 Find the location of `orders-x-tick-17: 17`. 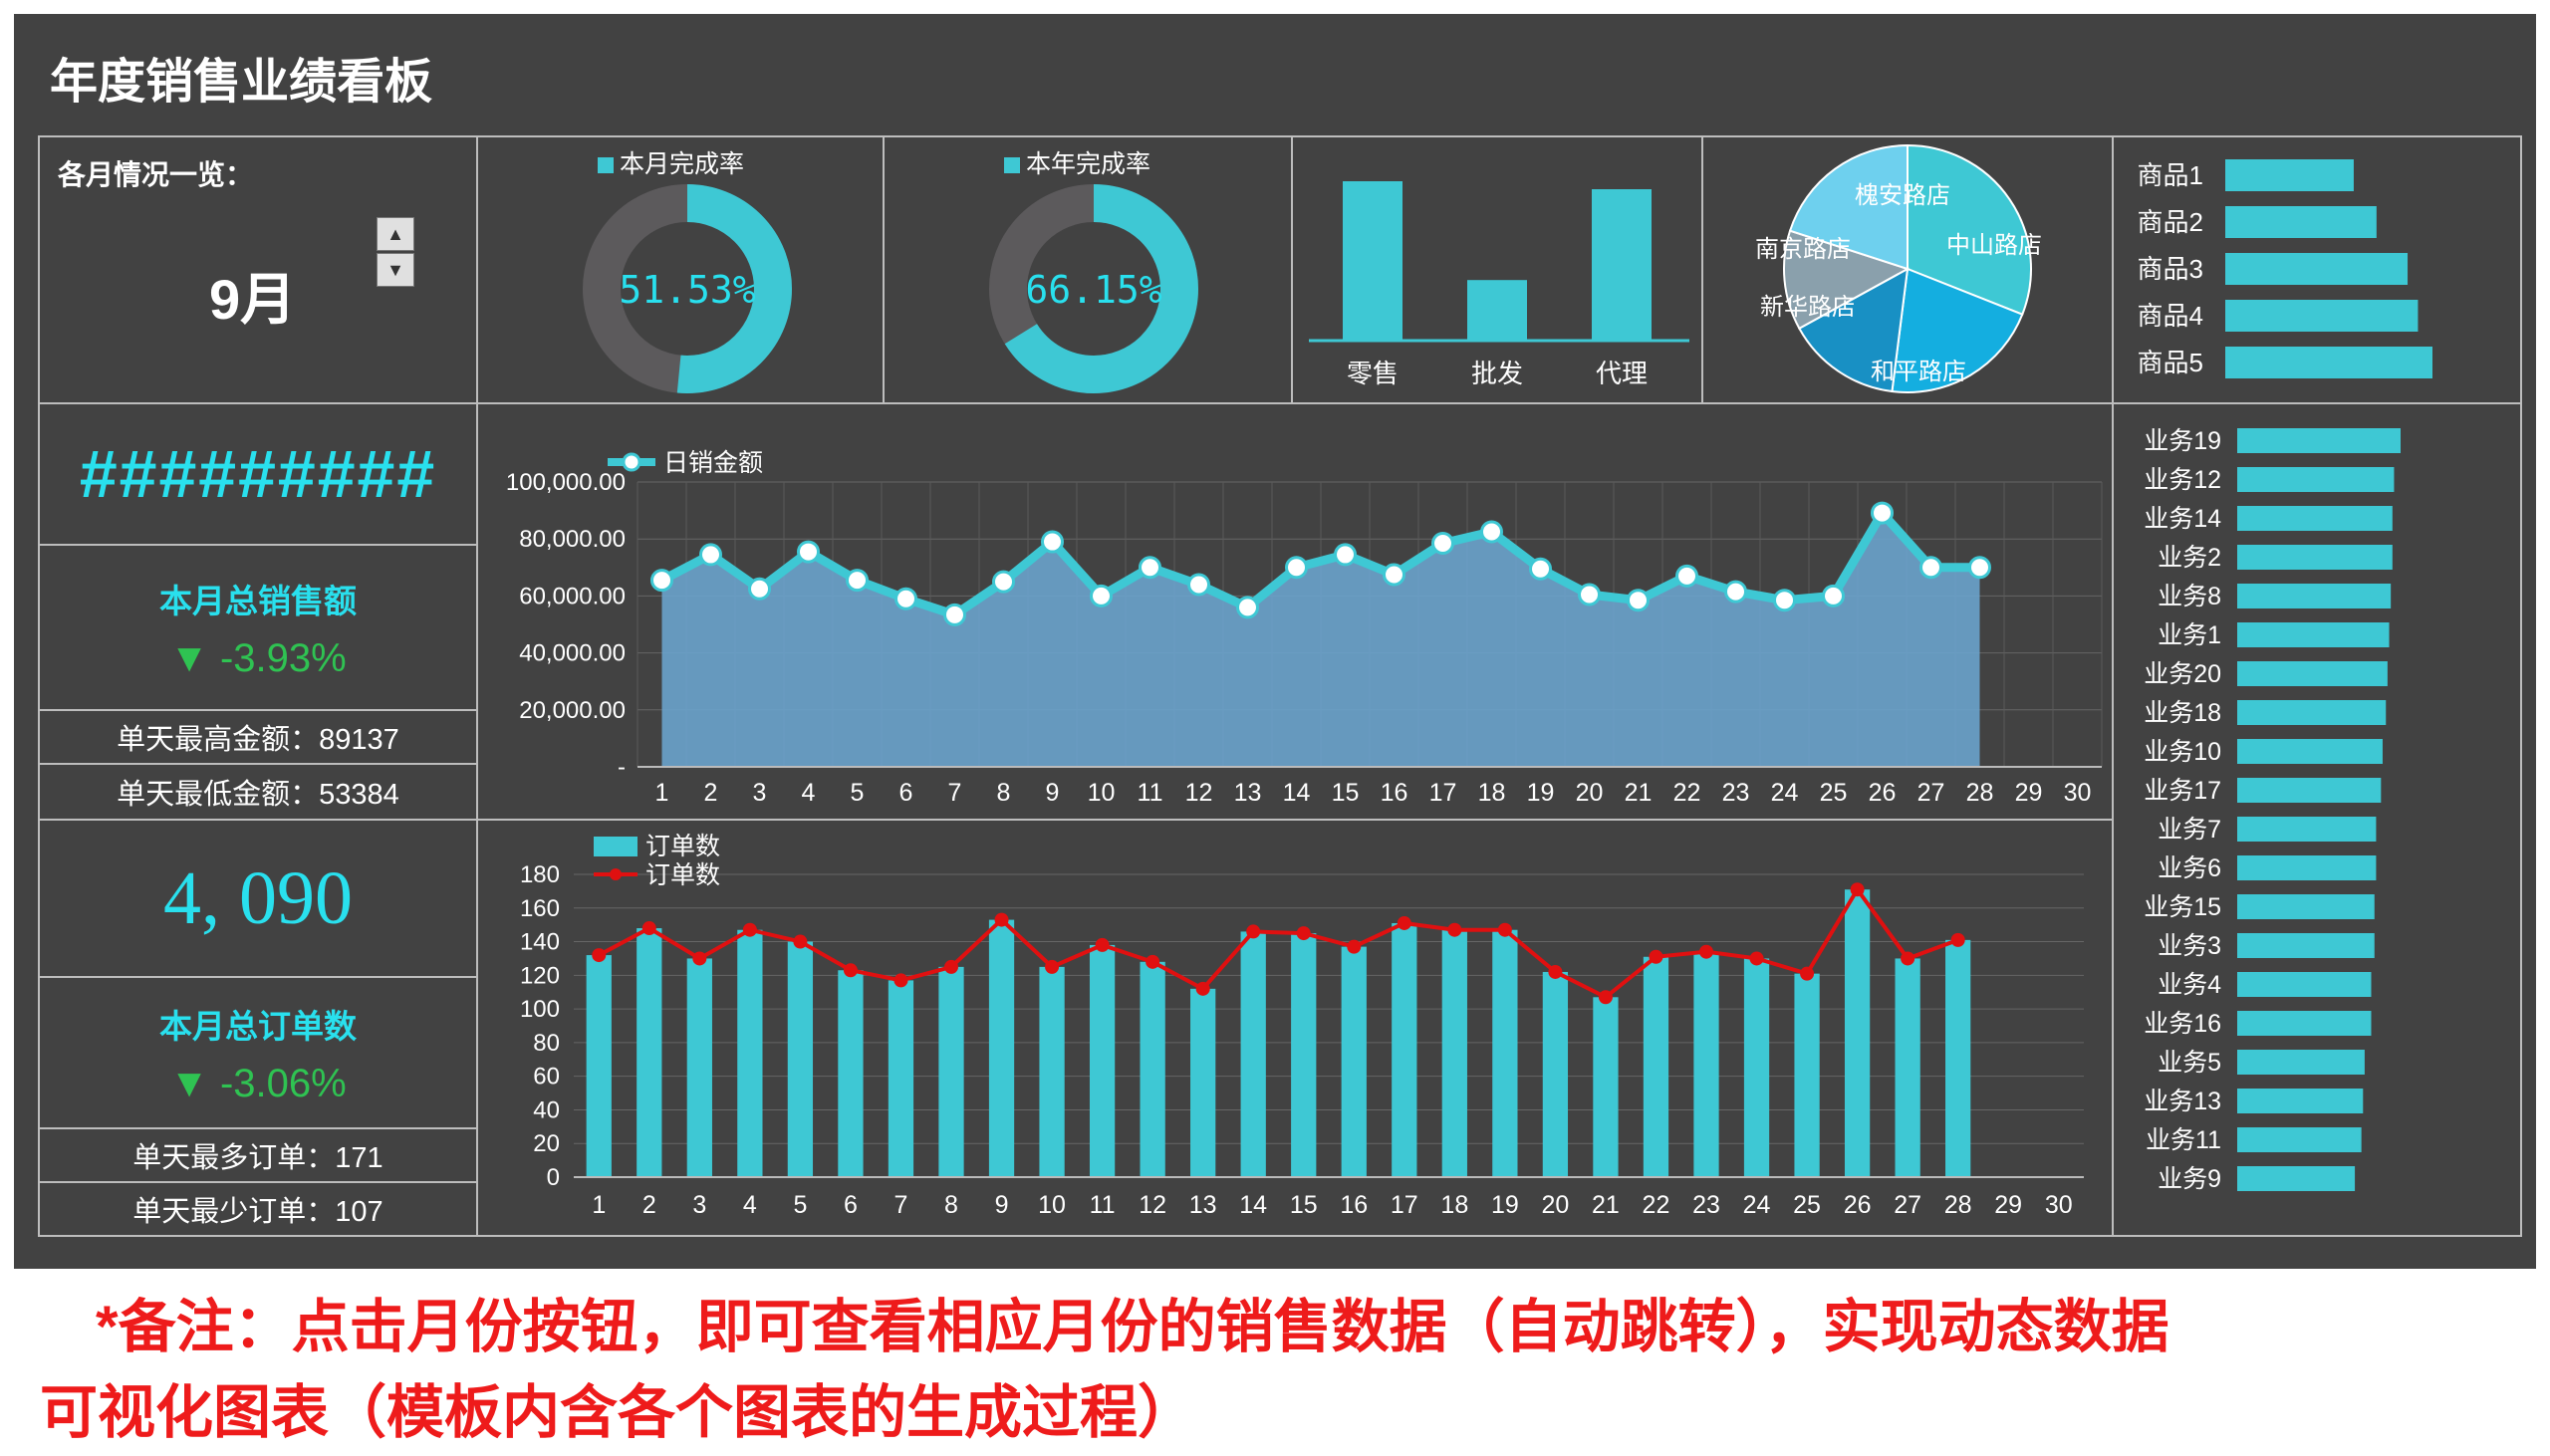

orders-x-tick-17: 17 is located at coordinates (1404, 1205).